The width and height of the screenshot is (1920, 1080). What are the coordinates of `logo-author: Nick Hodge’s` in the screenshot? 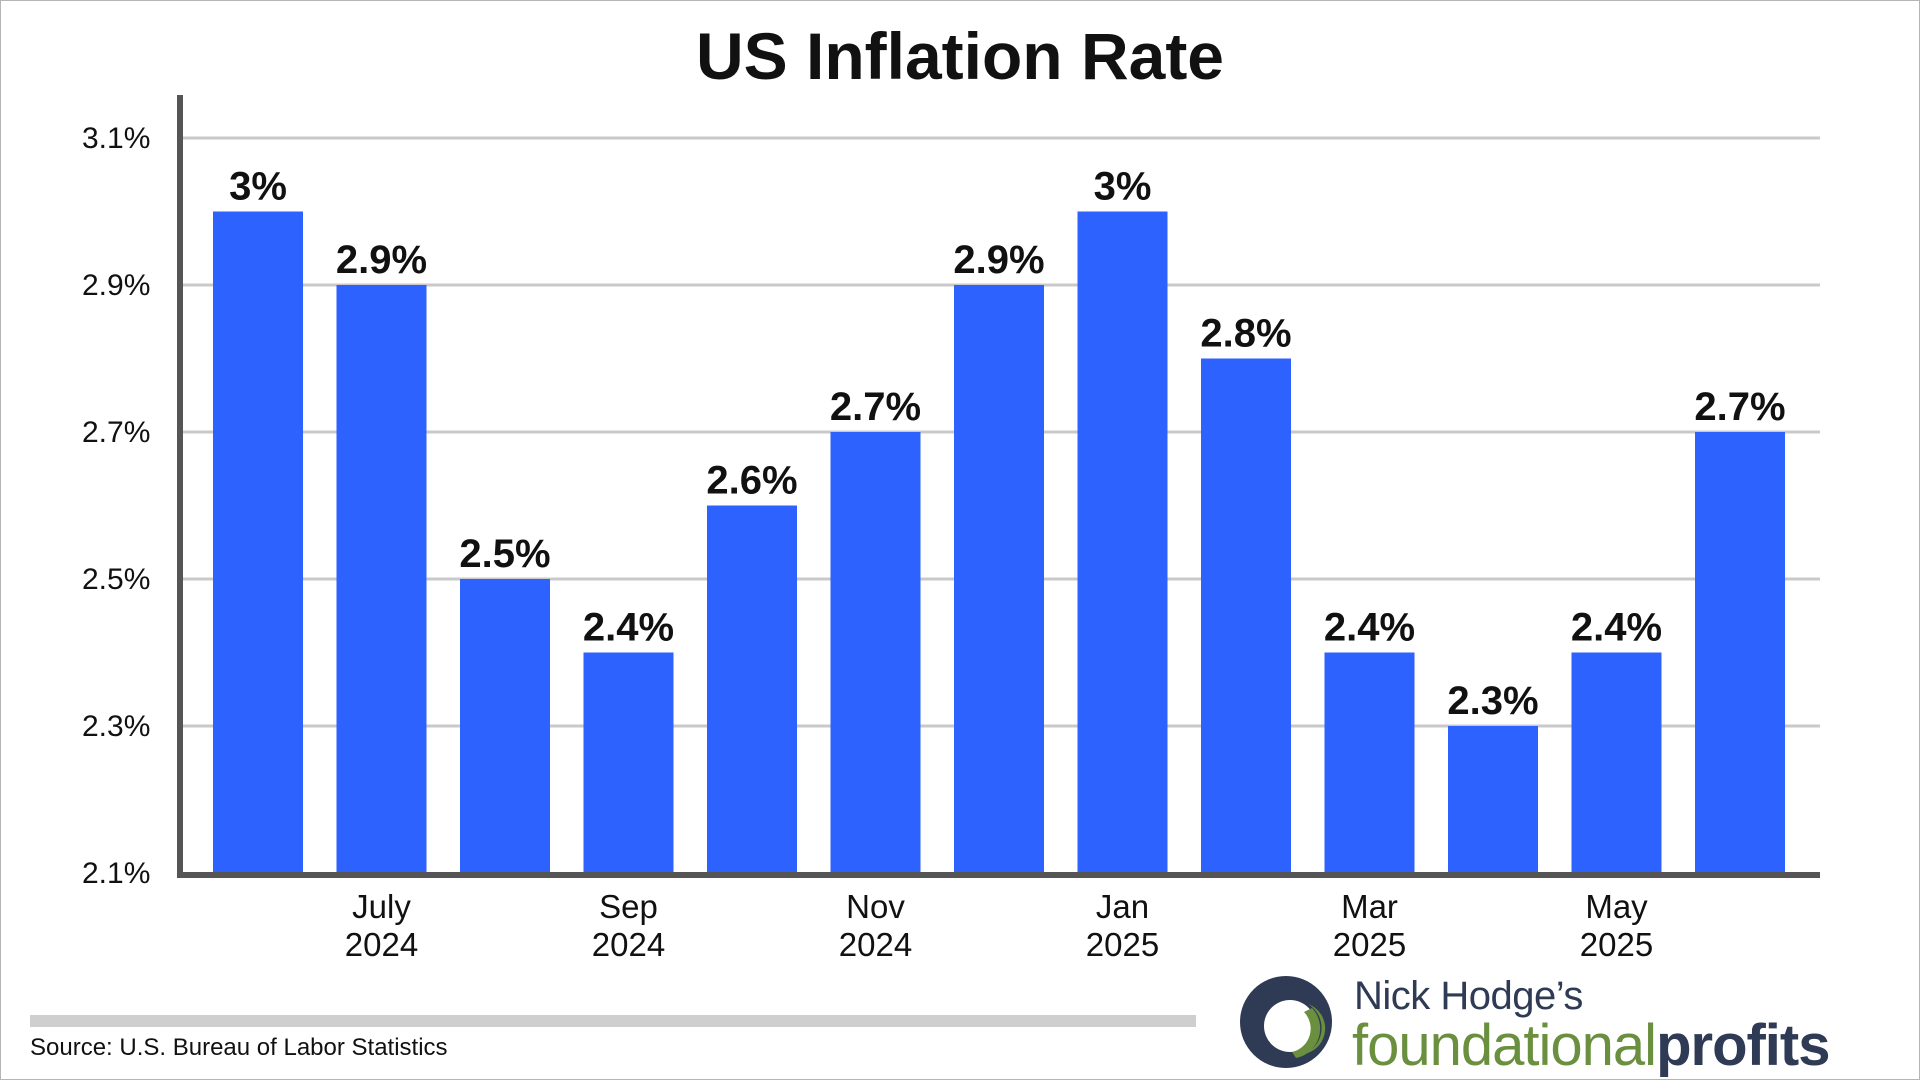 It's located at (1468, 996).